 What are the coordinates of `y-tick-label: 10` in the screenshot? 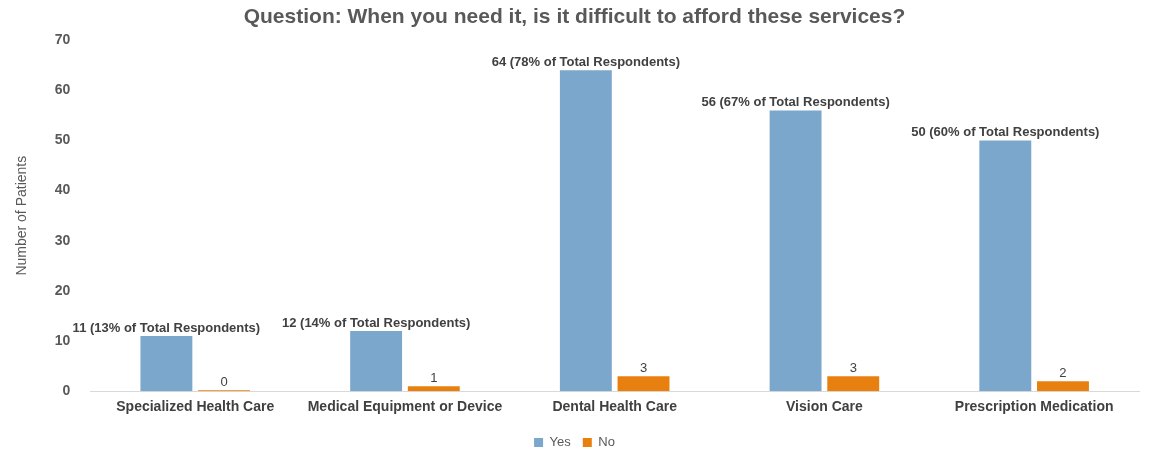 It's located at (62, 339).